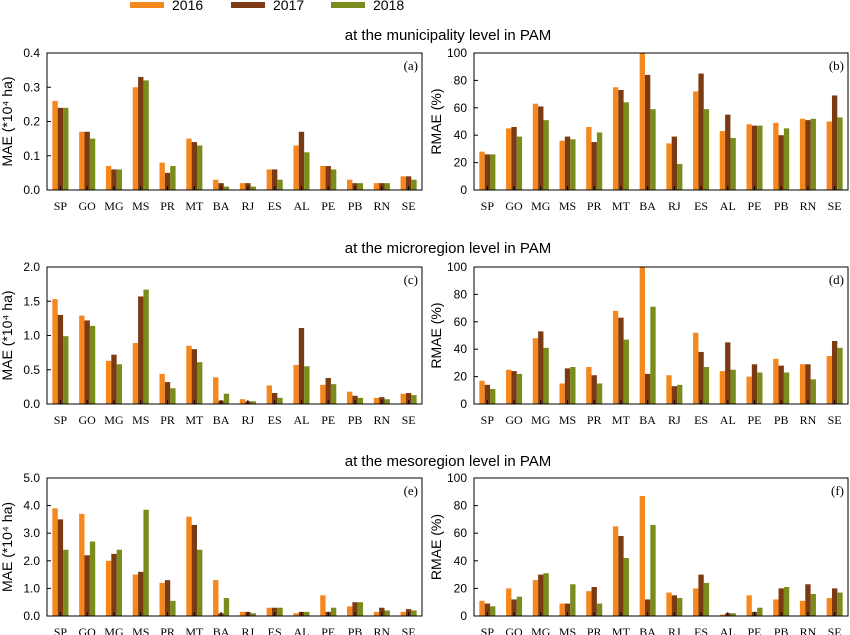 The image size is (850, 635). I want to click on y-tick-label: 1.0, so click(31, 588).